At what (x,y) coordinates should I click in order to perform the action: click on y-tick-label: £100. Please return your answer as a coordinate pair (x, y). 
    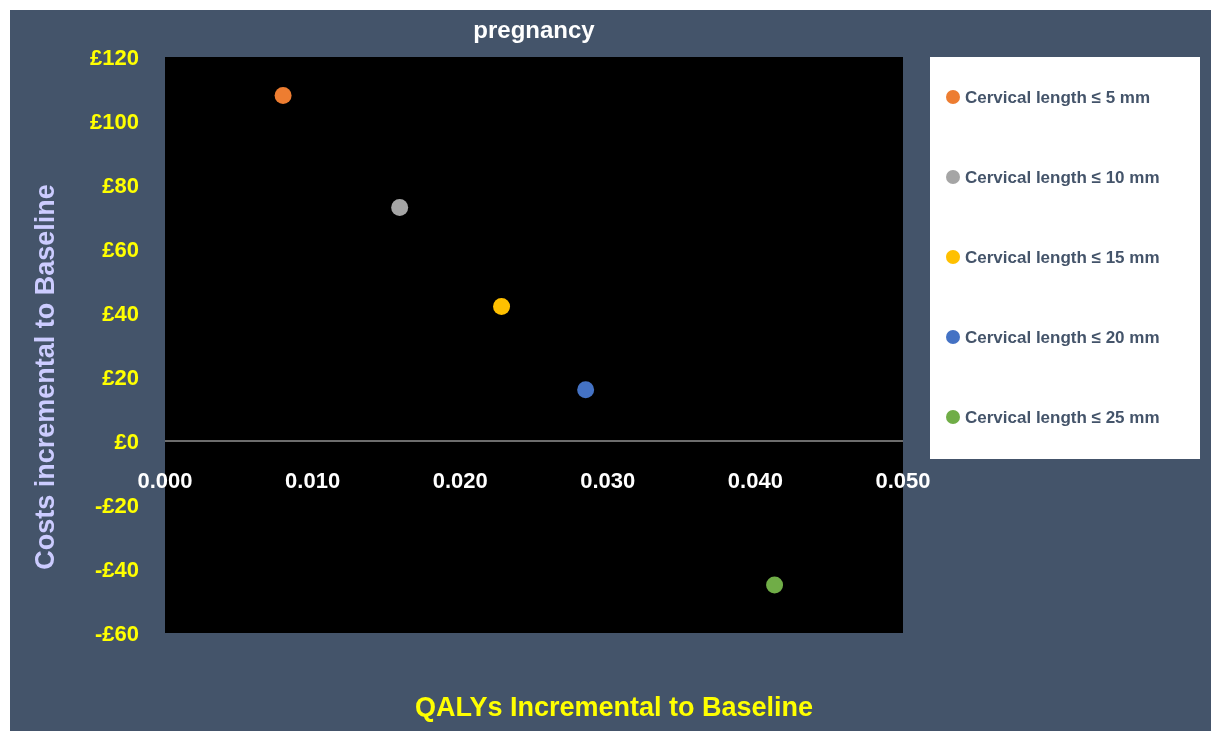
    Looking at the image, I should click on (114, 121).